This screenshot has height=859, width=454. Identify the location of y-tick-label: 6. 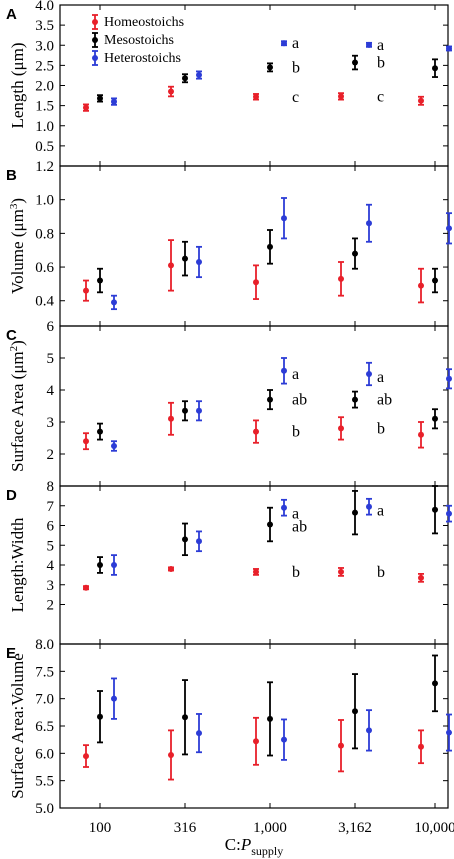
(51, 327).